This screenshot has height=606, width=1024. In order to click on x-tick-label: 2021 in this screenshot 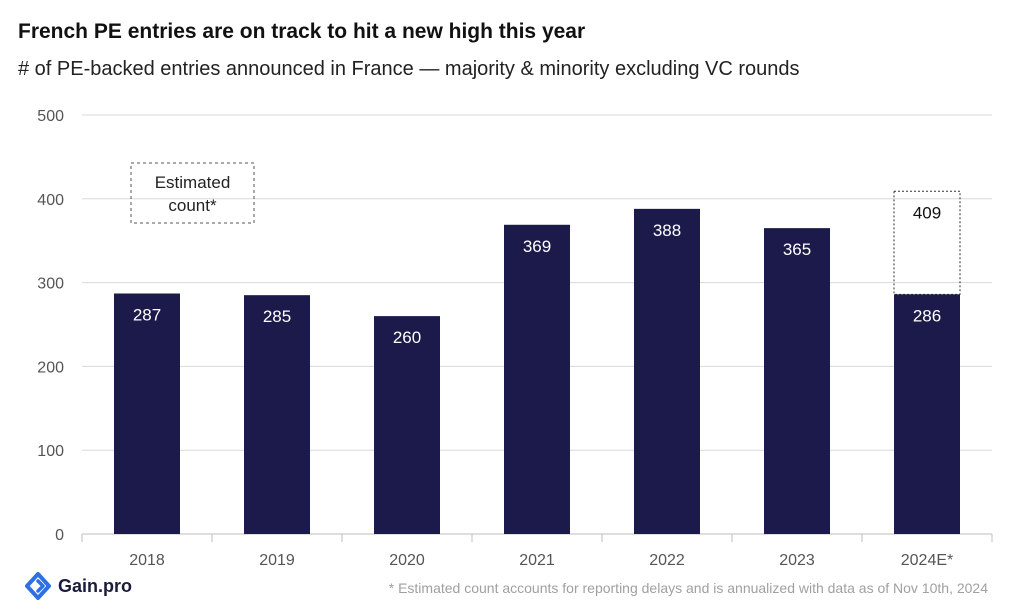, I will do `click(537, 560)`.